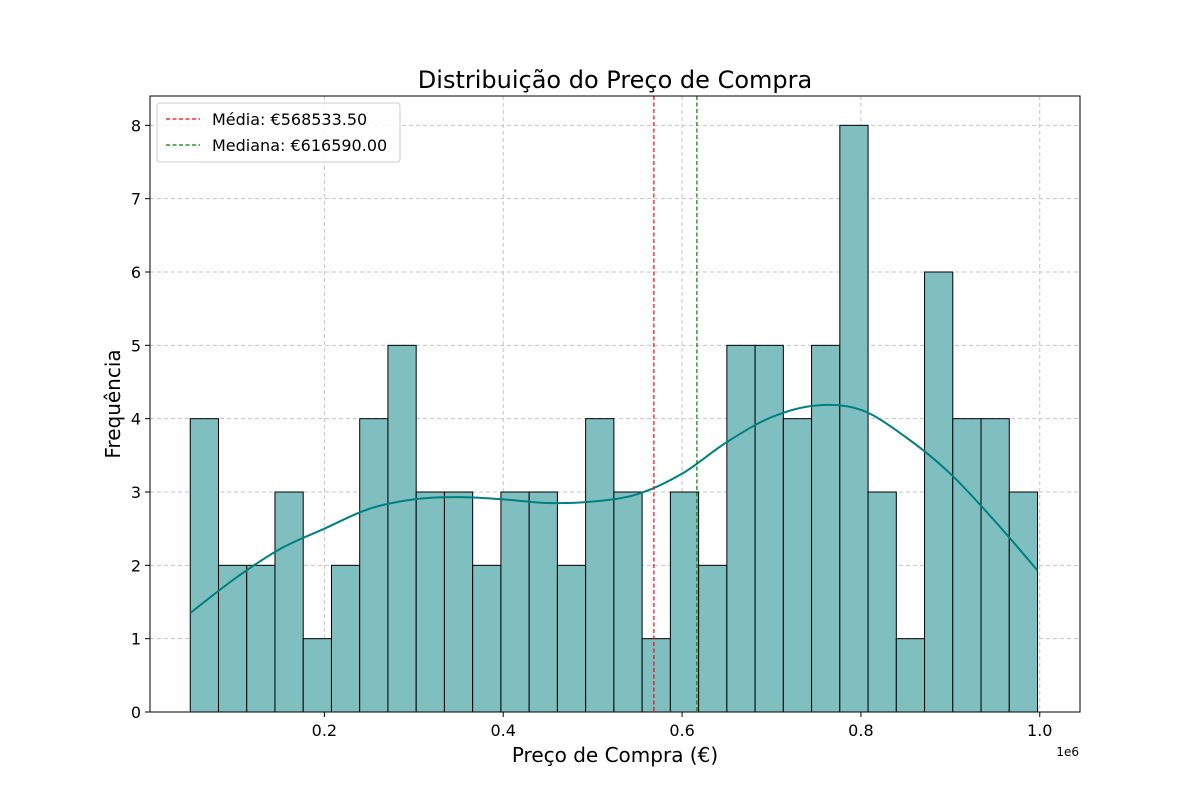 This screenshot has width=1200, height=800. Describe the element at coordinates (324, 730) in the screenshot. I see `x-tick-label: 0.2` at that location.